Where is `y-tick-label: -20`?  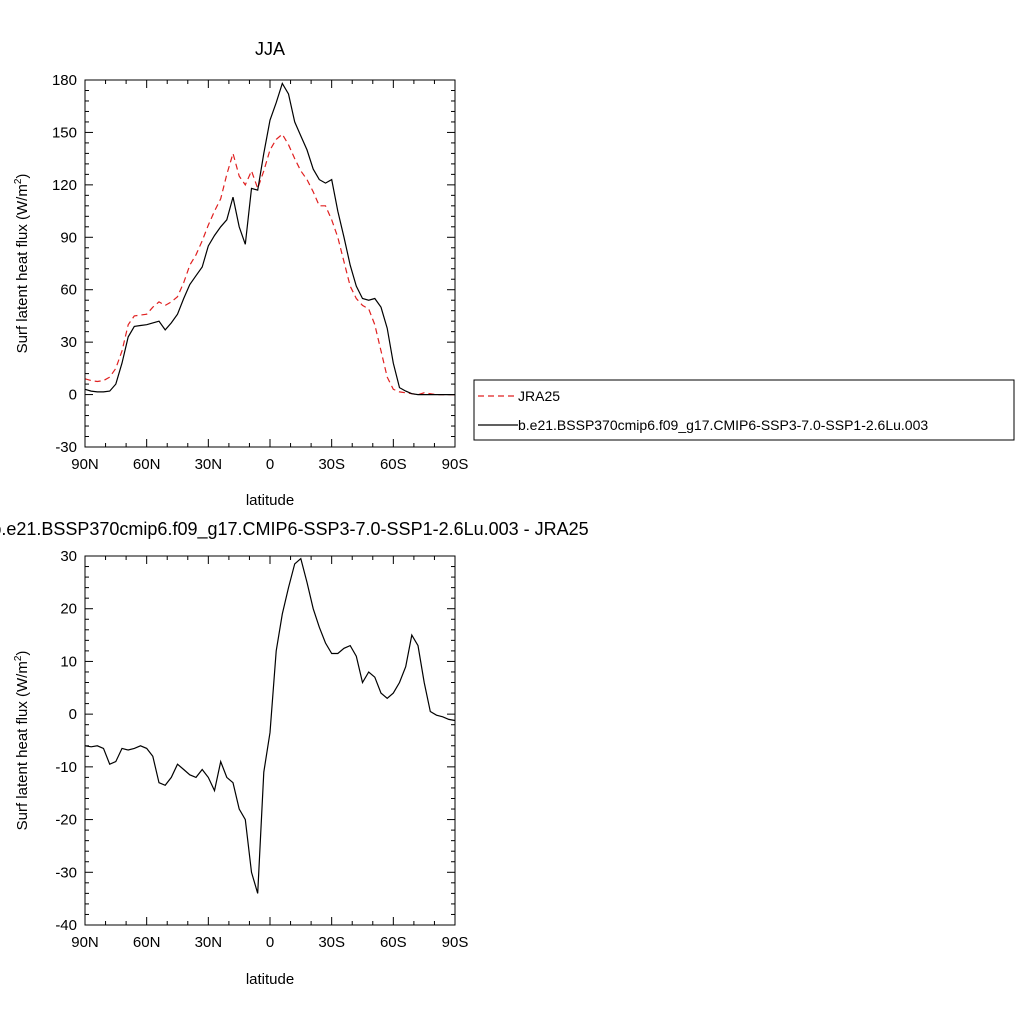 y-tick-label: -20 is located at coordinates (66, 820).